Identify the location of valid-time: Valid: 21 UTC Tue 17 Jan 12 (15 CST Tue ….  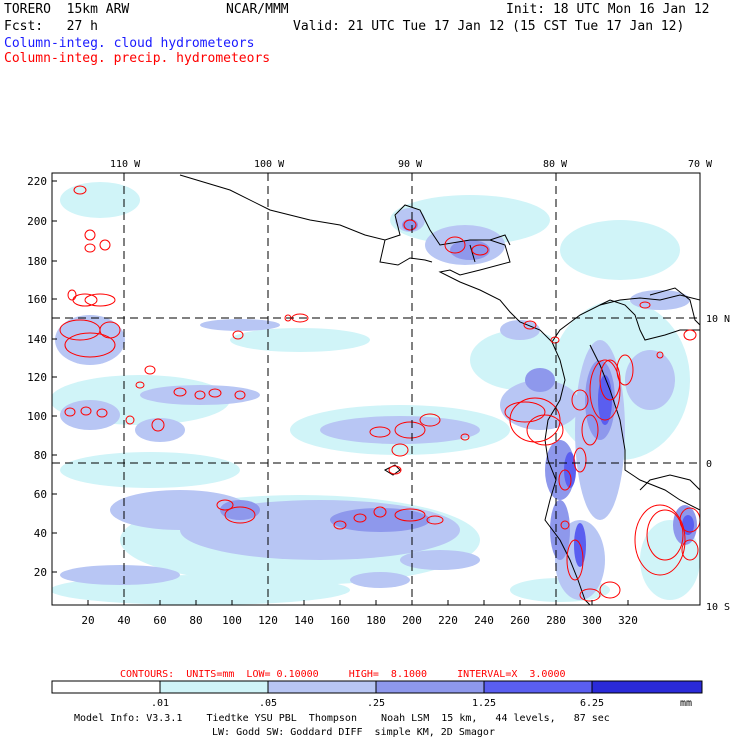
(489, 26).